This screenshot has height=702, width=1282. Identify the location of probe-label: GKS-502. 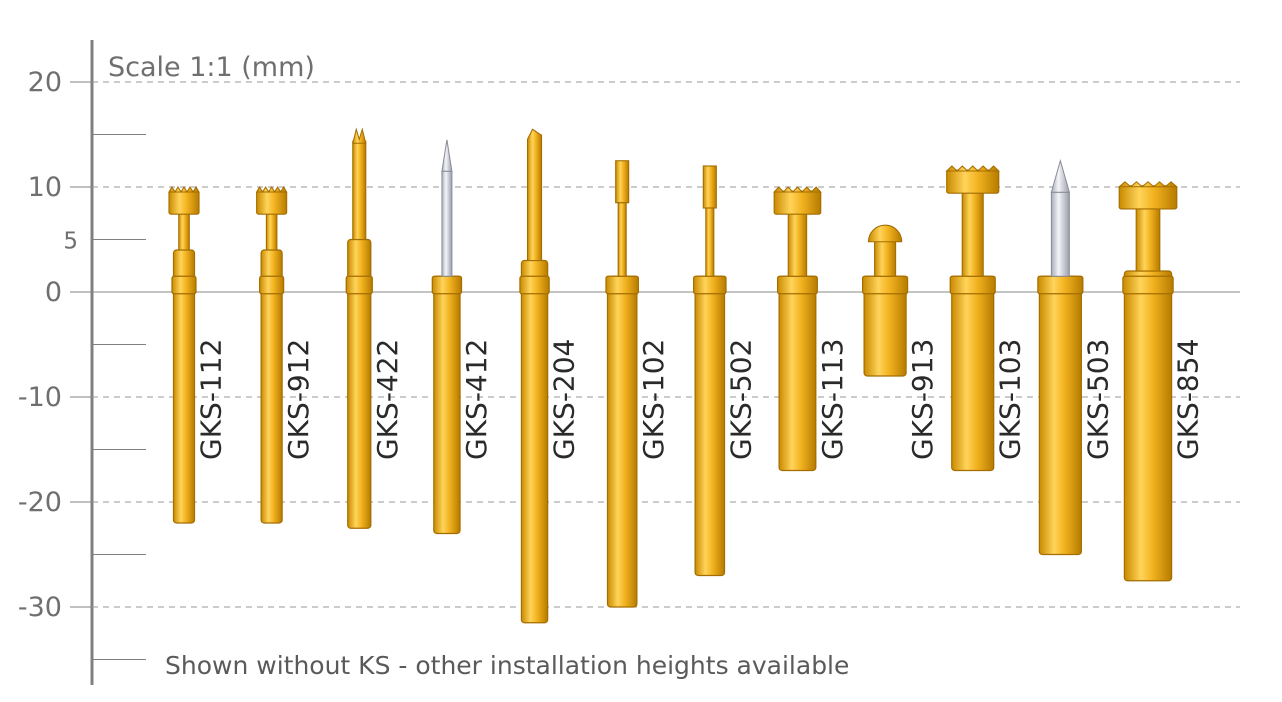
(741, 399).